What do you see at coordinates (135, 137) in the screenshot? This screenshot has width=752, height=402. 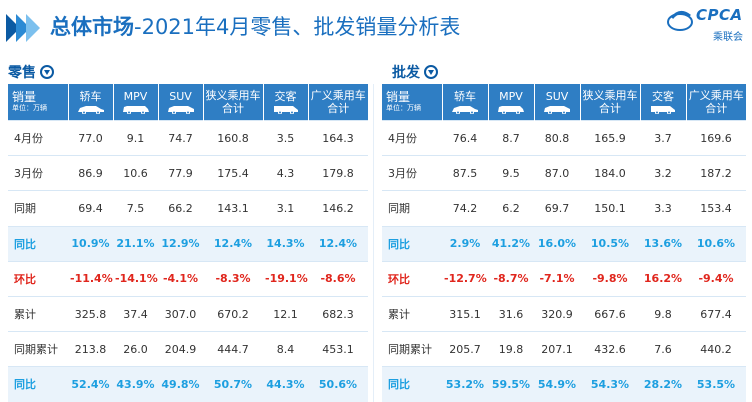 I see `table-cell: 9.1` at bounding box center [135, 137].